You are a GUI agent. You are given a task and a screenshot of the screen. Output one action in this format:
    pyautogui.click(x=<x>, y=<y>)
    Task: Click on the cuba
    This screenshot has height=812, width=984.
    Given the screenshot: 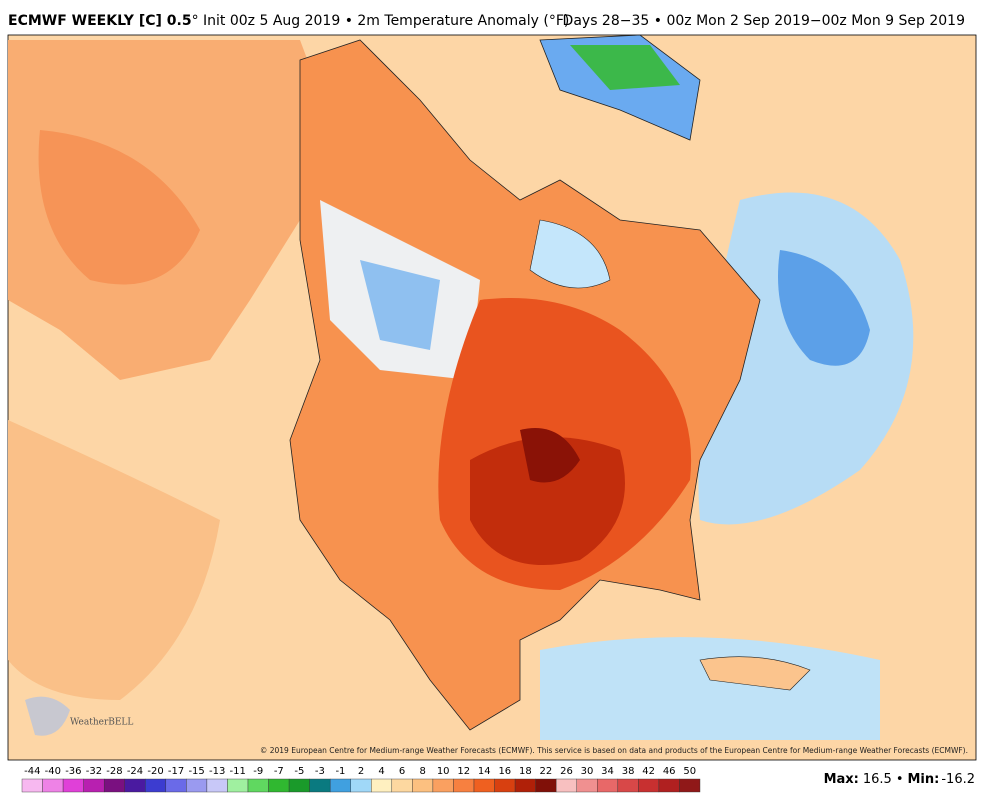 What is the action you would take?
    pyautogui.click(x=755, y=673)
    